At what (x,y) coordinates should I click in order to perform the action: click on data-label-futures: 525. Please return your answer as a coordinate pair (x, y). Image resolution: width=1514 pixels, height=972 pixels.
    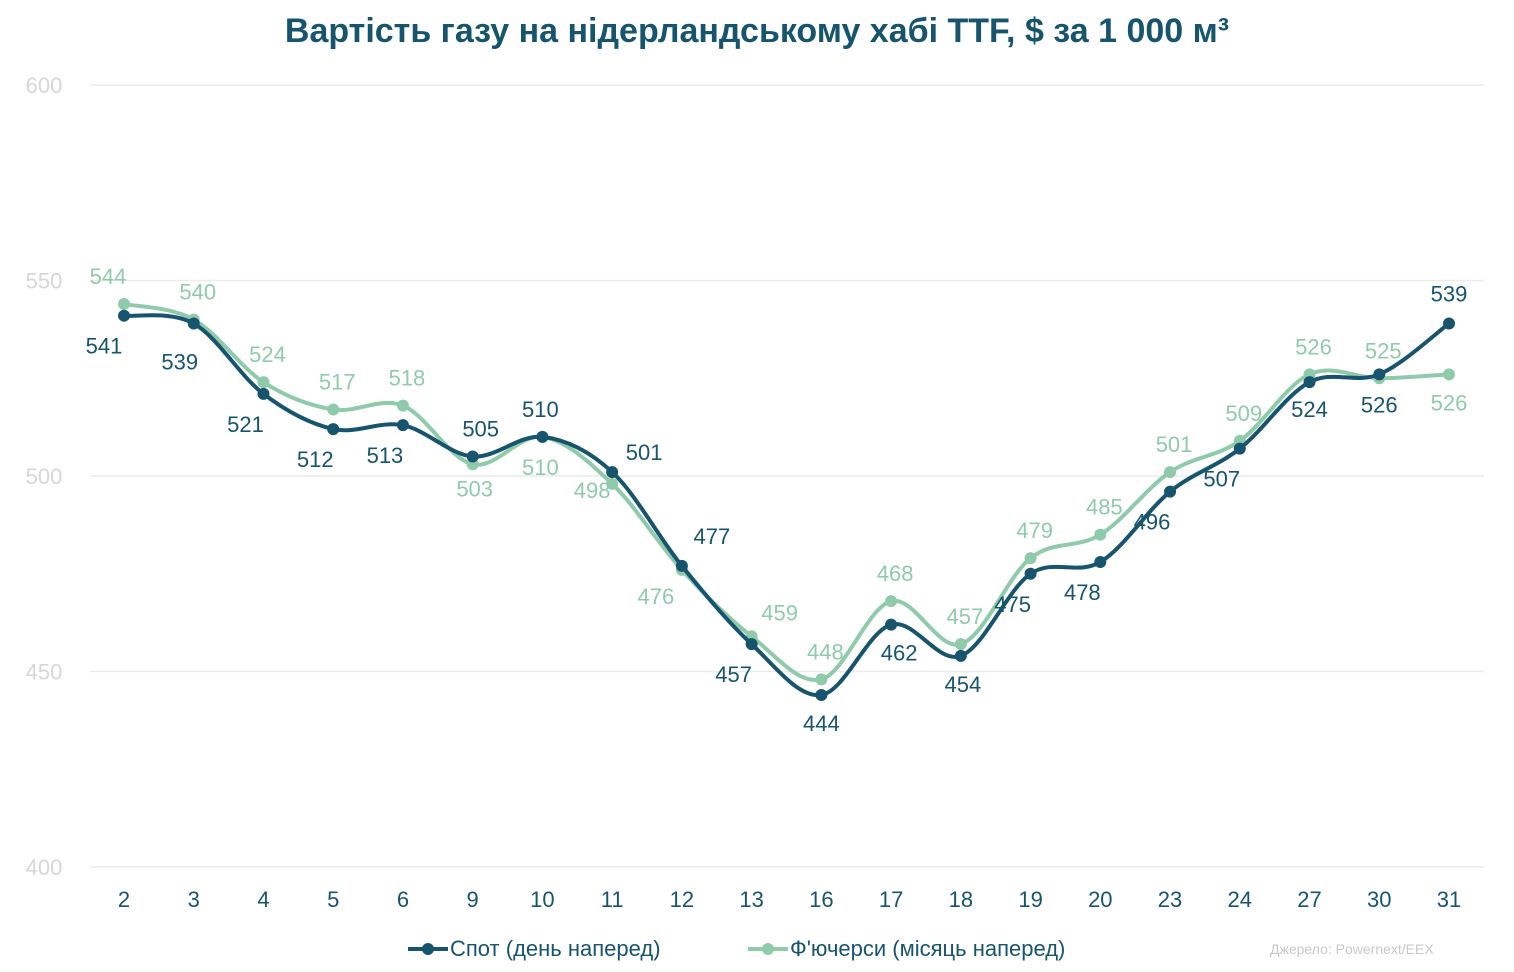
    Looking at the image, I should click on (1383, 350).